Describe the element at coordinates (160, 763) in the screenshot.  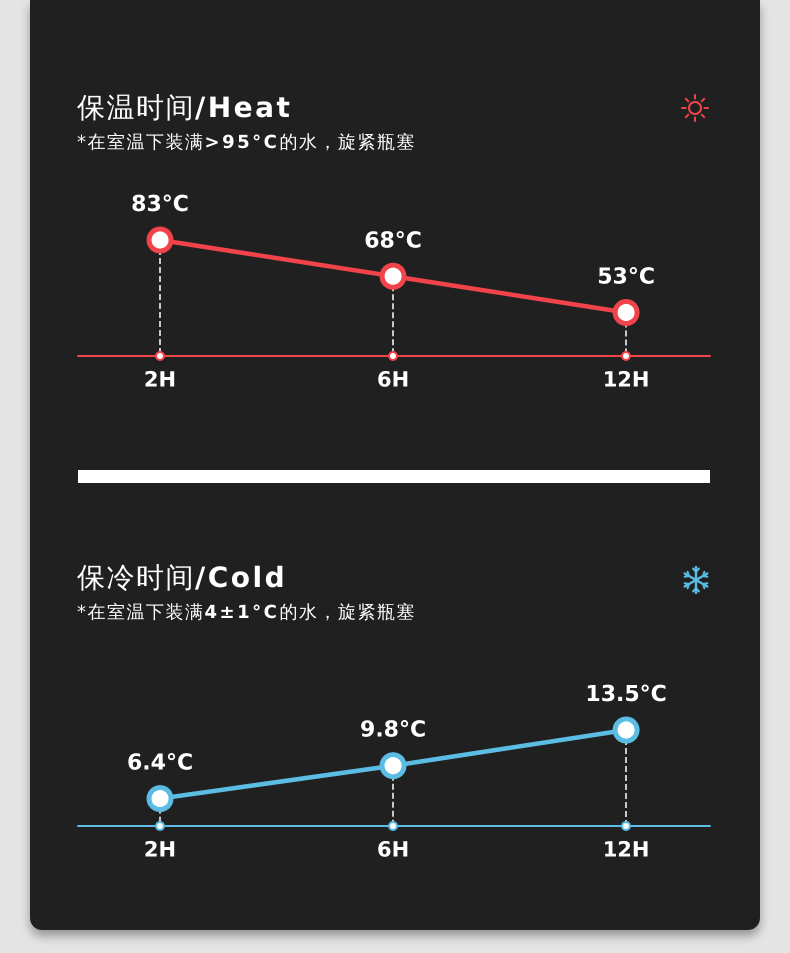
I see `data-label: 6.4°C` at that location.